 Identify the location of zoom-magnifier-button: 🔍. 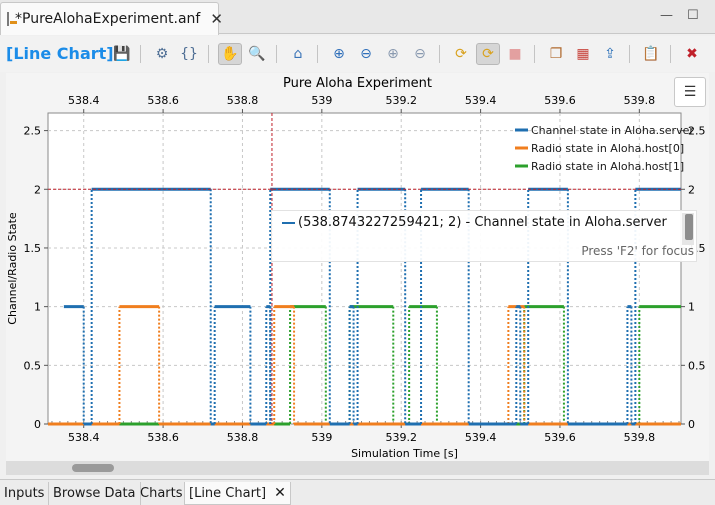
(257, 54).